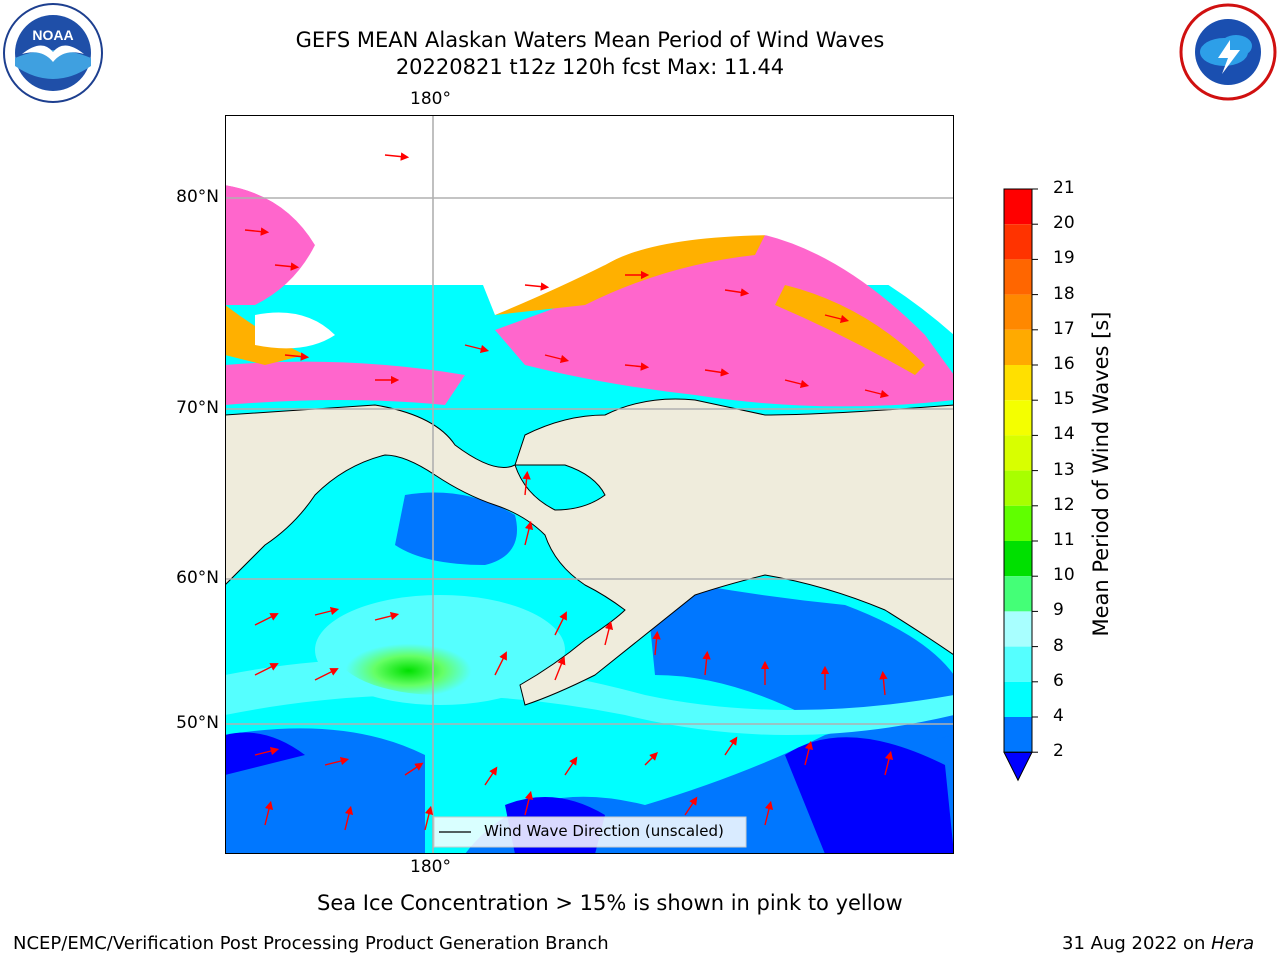 This screenshot has width=1280, height=960. I want to click on colorbar, so click(1040, 488).